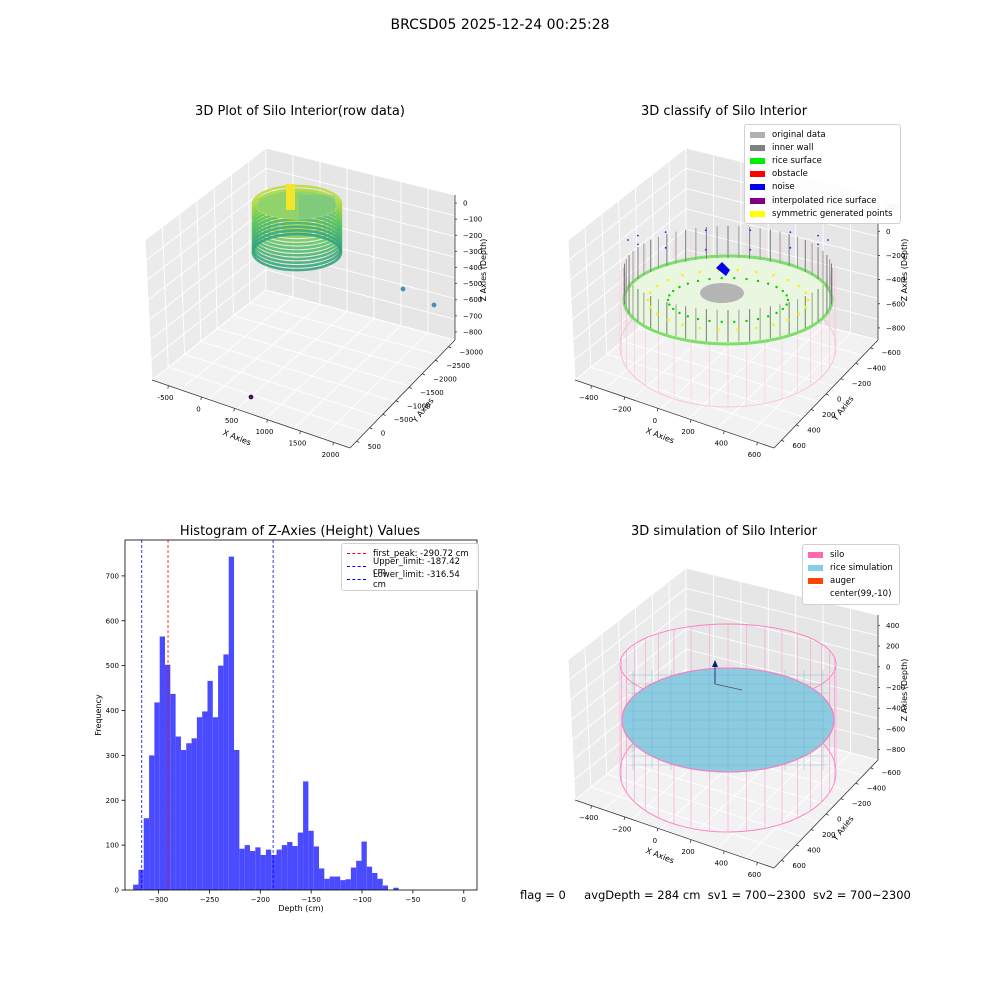 The width and height of the screenshot is (1000, 1000). I want to click on x-axis-tick-label: 1000, so click(265, 432).